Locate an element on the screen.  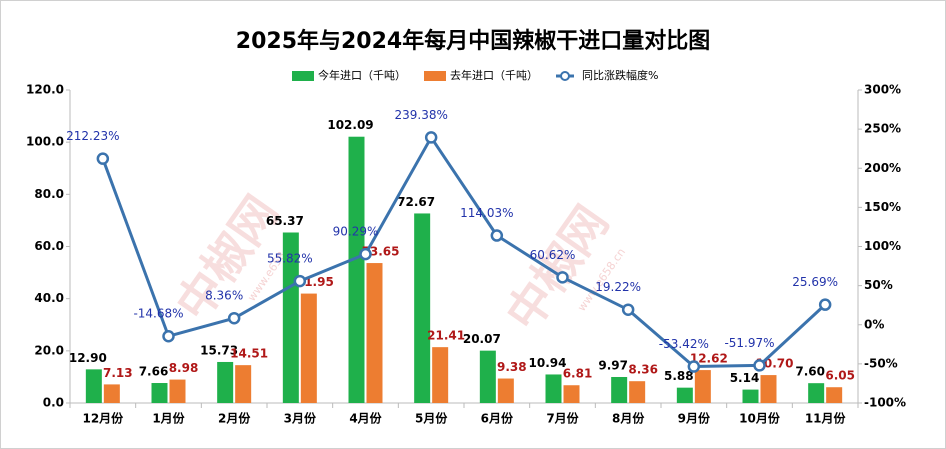
y2-tick-label: 100% is located at coordinates (882, 246).